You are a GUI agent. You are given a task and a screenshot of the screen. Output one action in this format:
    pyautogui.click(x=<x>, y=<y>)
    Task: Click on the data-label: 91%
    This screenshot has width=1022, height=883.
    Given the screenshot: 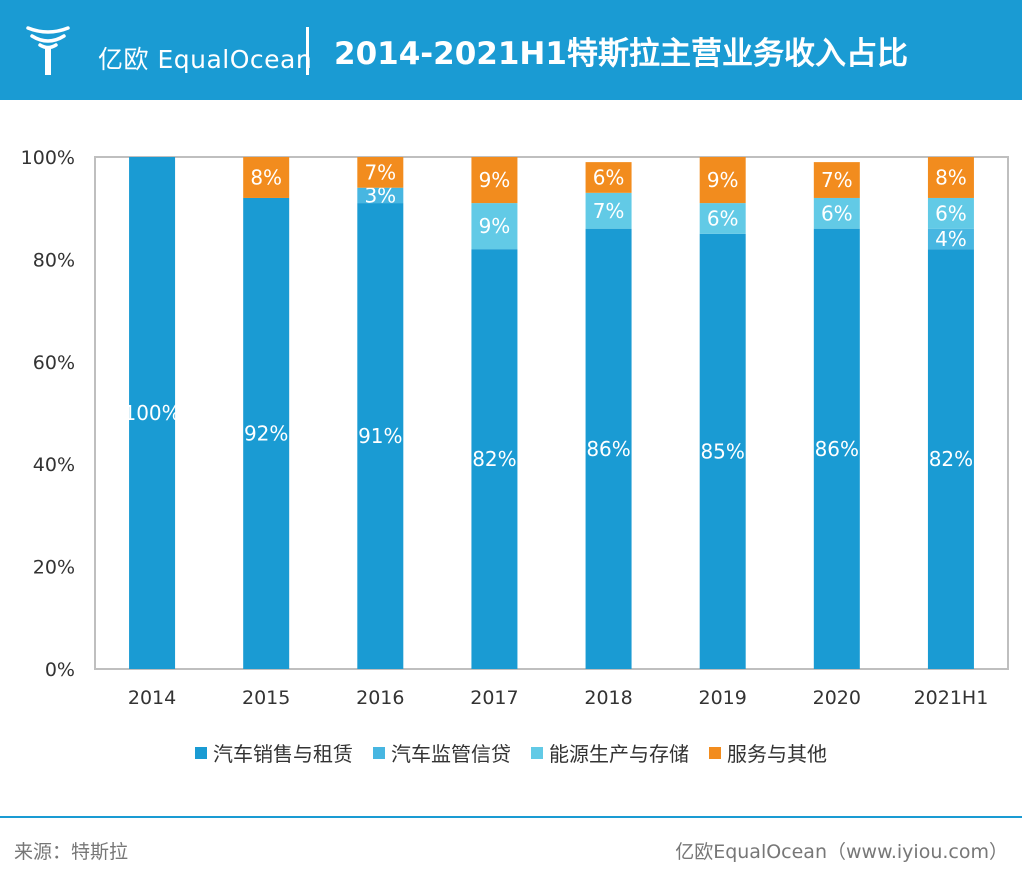 What is the action you would take?
    pyautogui.click(x=380, y=436)
    